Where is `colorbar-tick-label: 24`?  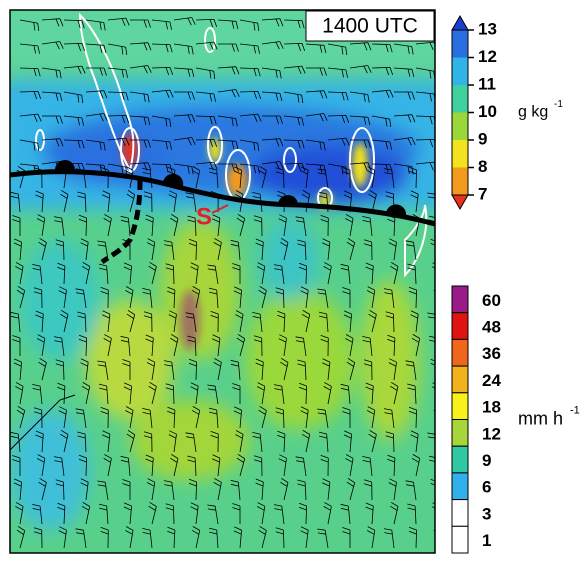 colorbar-tick-label: 24 is located at coordinates (491, 380).